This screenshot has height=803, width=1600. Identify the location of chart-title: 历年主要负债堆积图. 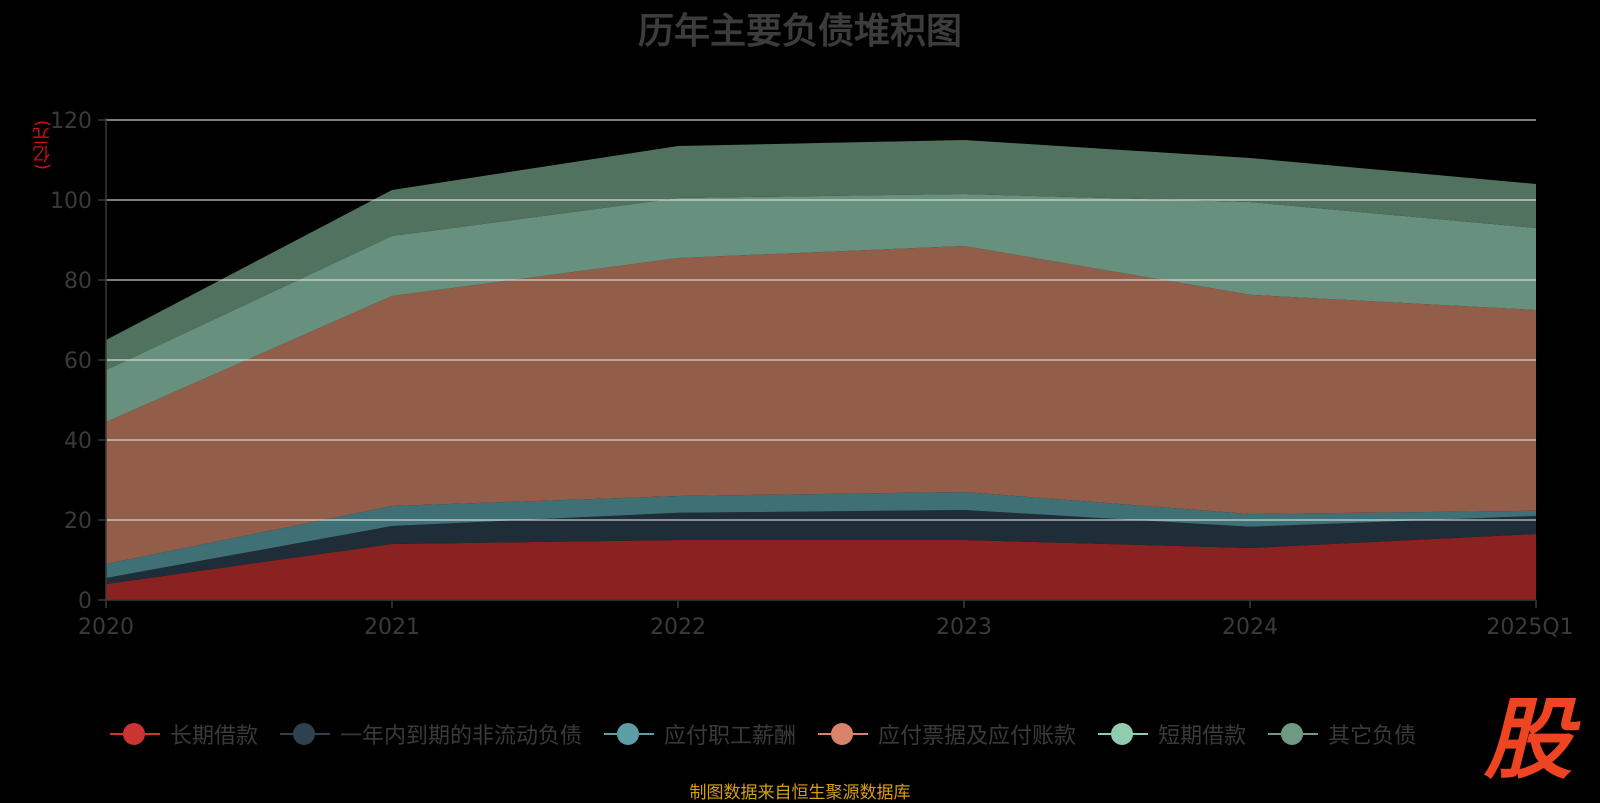
(799, 31).